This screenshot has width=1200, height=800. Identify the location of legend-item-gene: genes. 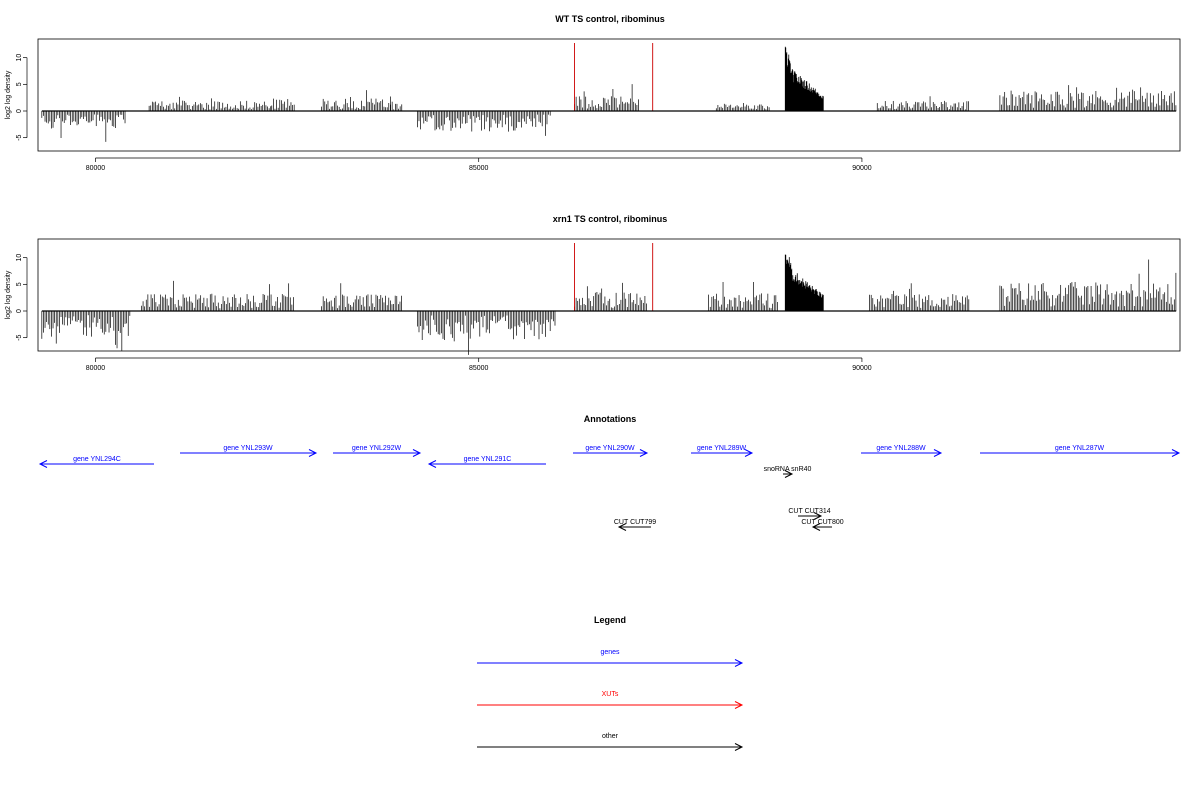
(610, 658).